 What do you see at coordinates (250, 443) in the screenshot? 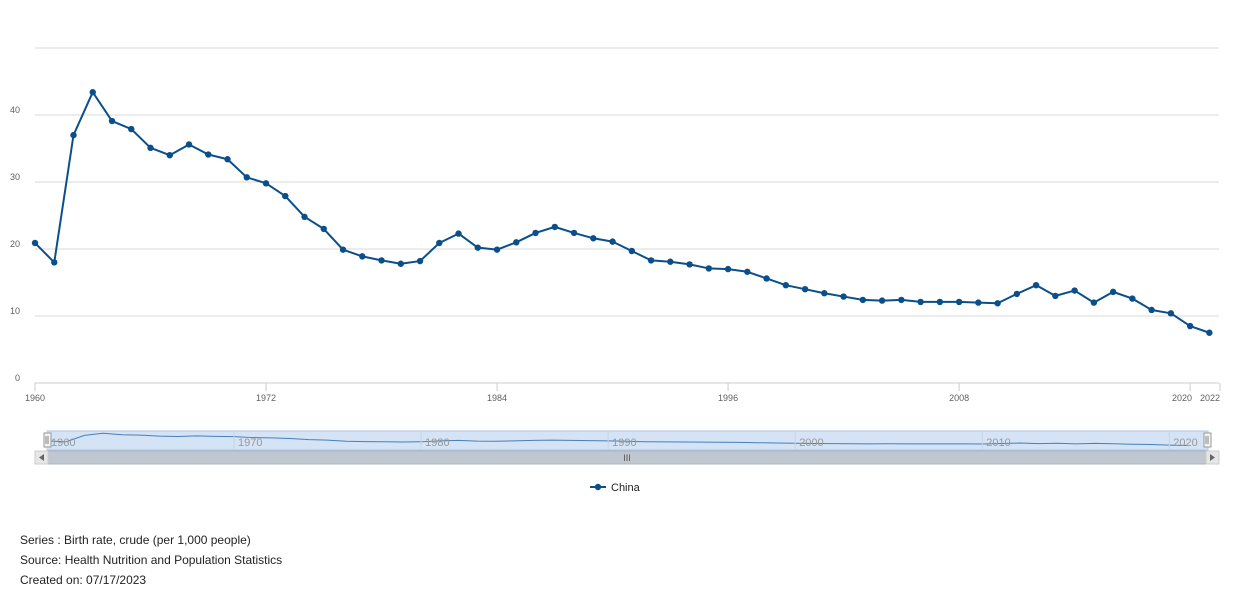
I see `navigator-label: 1970` at bounding box center [250, 443].